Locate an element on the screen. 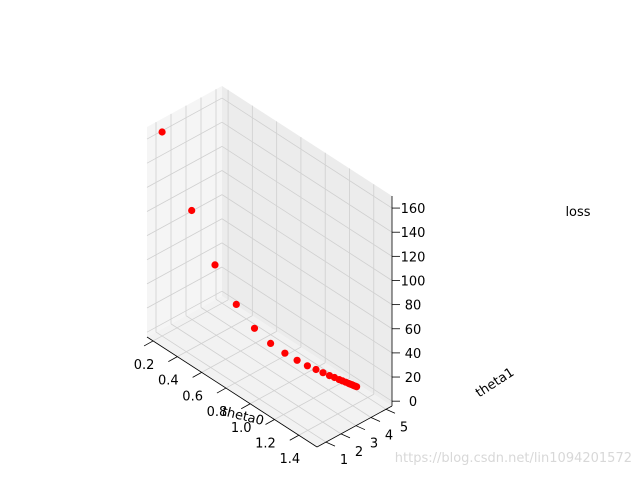 The width and height of the screenshot is (640, 480). x-axis-line is located at coordinates (232, 392).